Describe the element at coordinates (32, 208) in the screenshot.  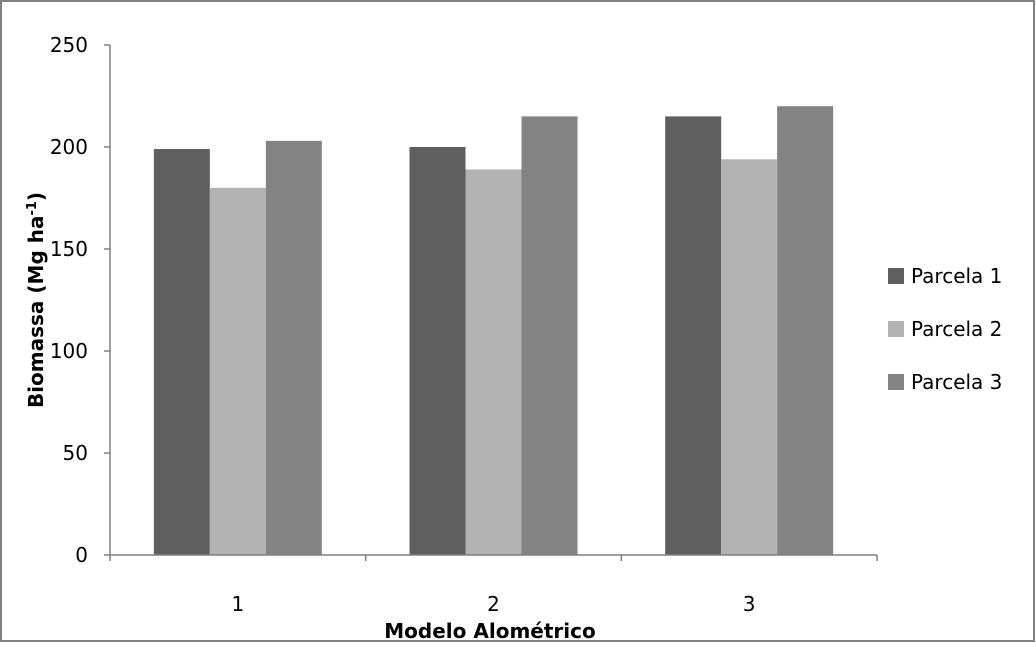
I see `y-axis-title-superscript: -1` at that location.